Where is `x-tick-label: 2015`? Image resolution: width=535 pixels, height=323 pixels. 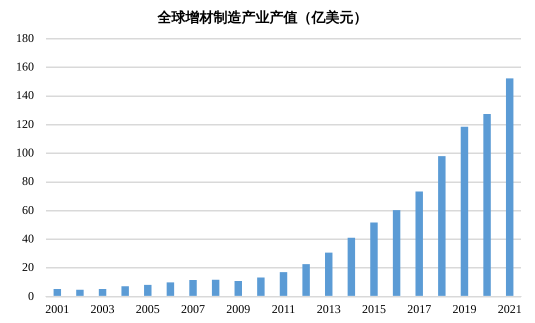 x-tick-label: 2015 is located at coordinates (374, 309).